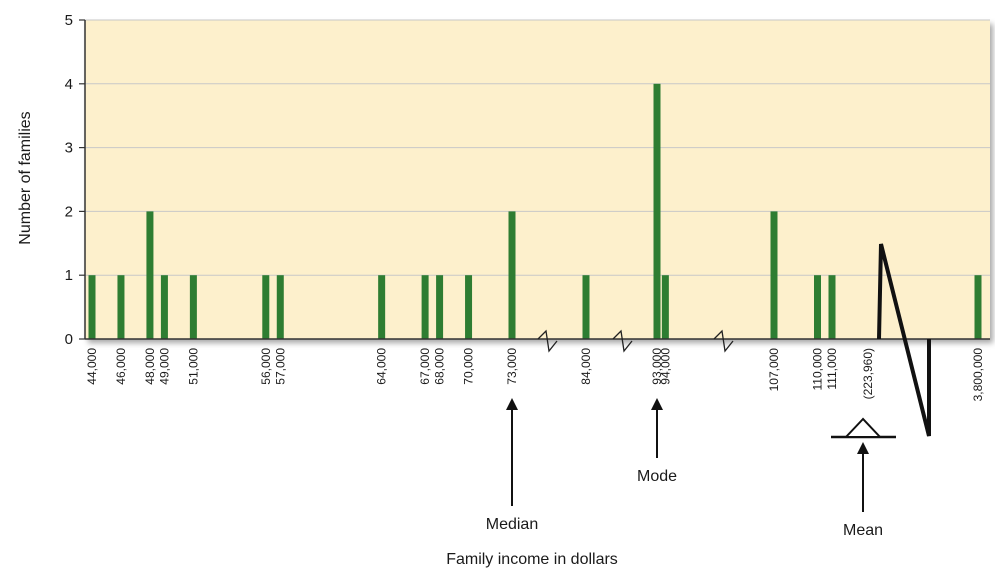 The width and height of the screenshot is (995, 571). I want to click on y-tick-label: 4, so click(69, 84).